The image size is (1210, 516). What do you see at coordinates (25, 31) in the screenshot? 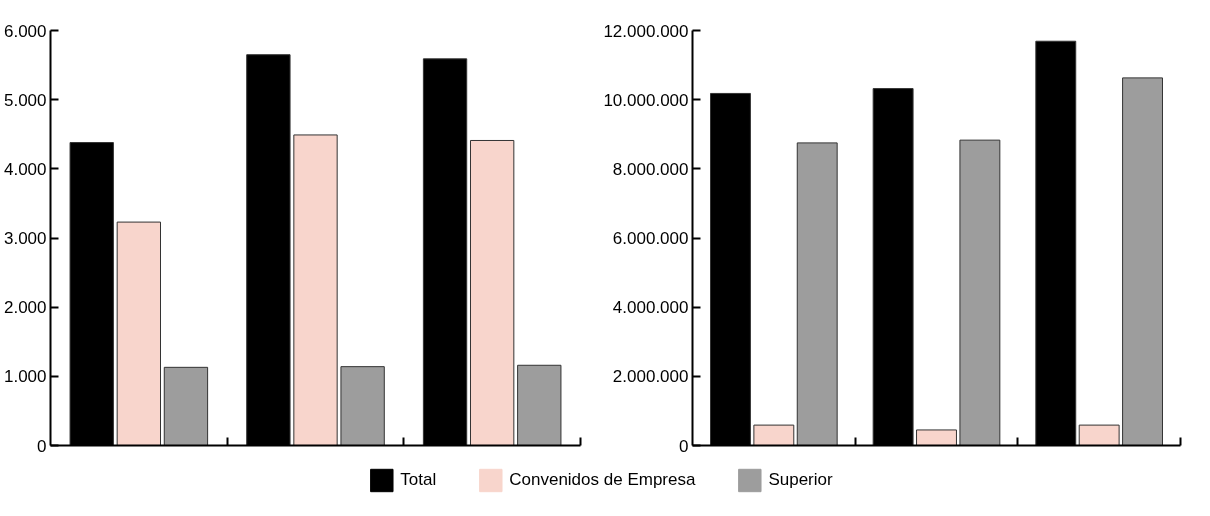
I see `y-tick-label: 6.000` at bounding box center [25, 31].